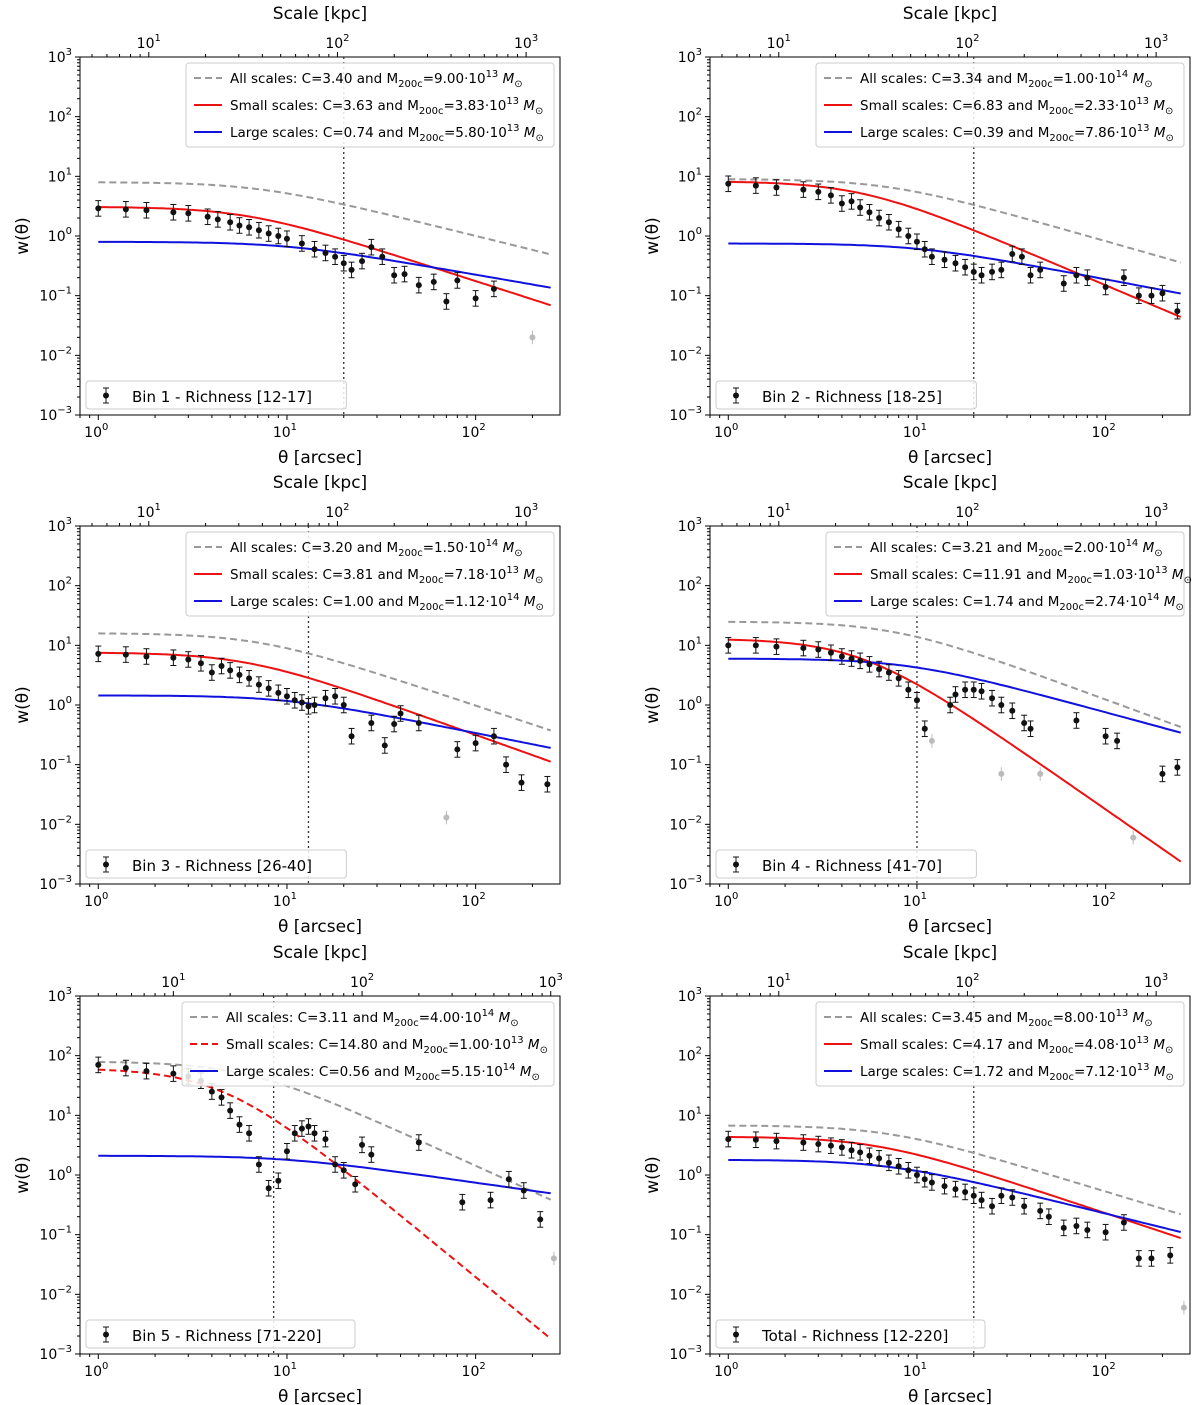  I want to click on x-tick-label: 10¹, so click(285, 900).